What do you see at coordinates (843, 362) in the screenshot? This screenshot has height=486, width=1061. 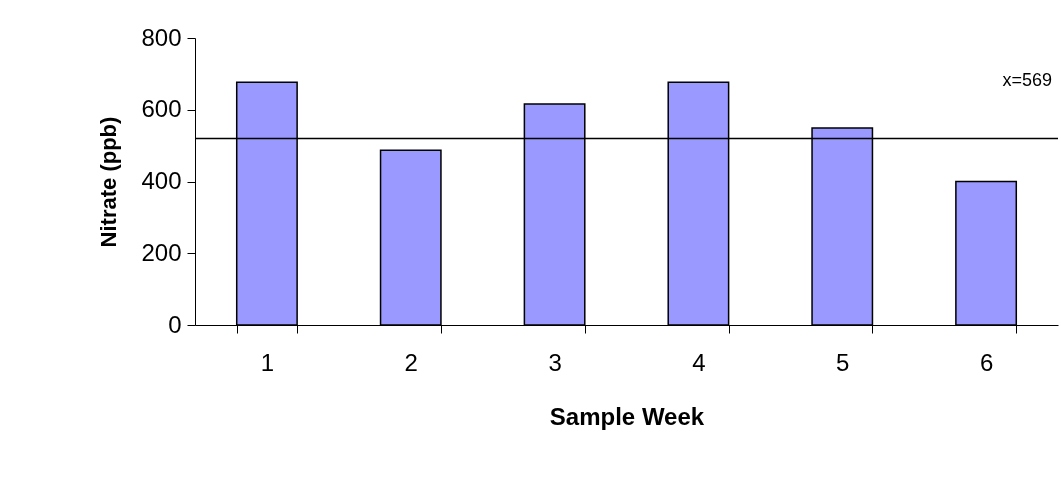 I see `x-tick-label: 5` at bounding box center [843, 362].